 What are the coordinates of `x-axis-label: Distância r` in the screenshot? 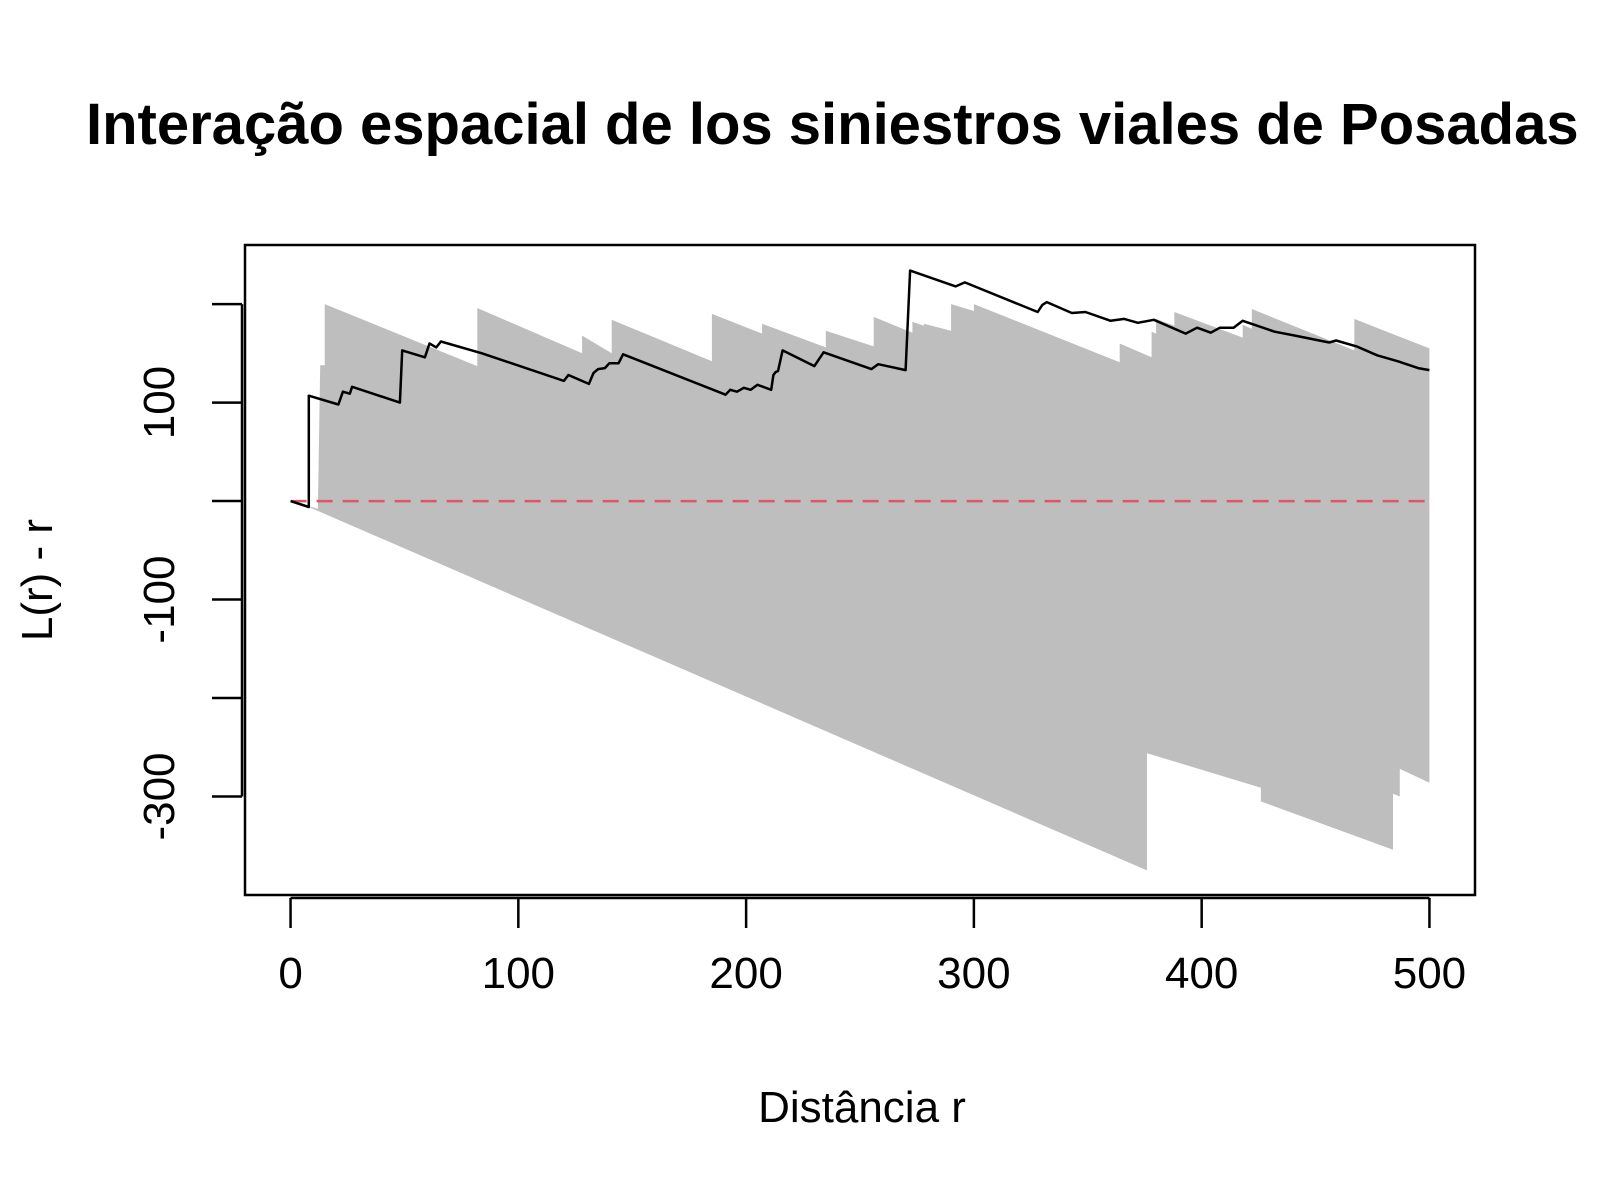 It's located at (862, 1107).